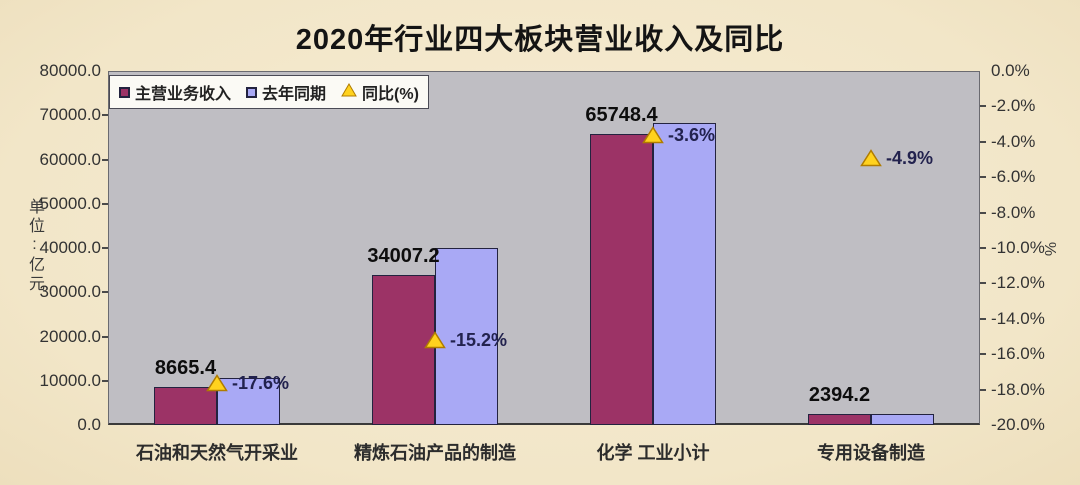  What do you see at coordinates (70, 380) in the screenshot?
I see `left-axis-tick-label: 10000.0` at bounding box center [70, 380].